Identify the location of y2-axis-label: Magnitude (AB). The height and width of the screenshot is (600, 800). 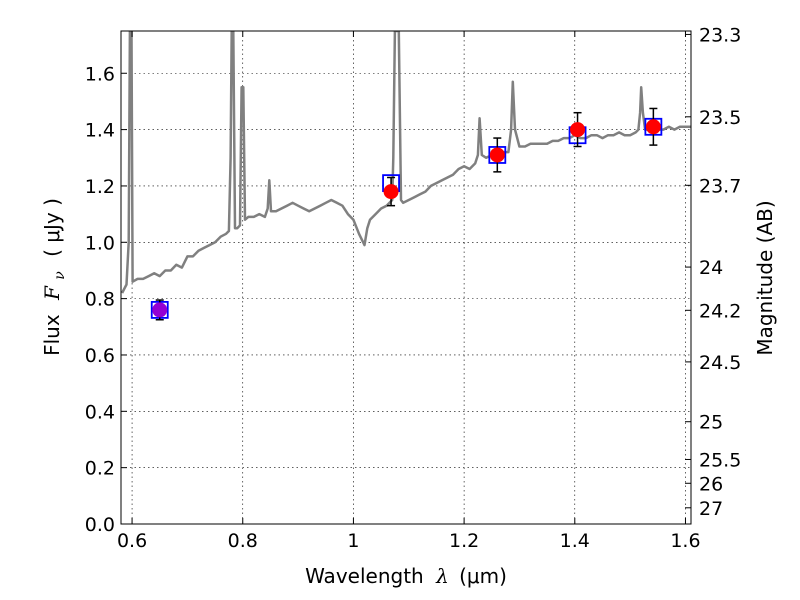
(765, 277).